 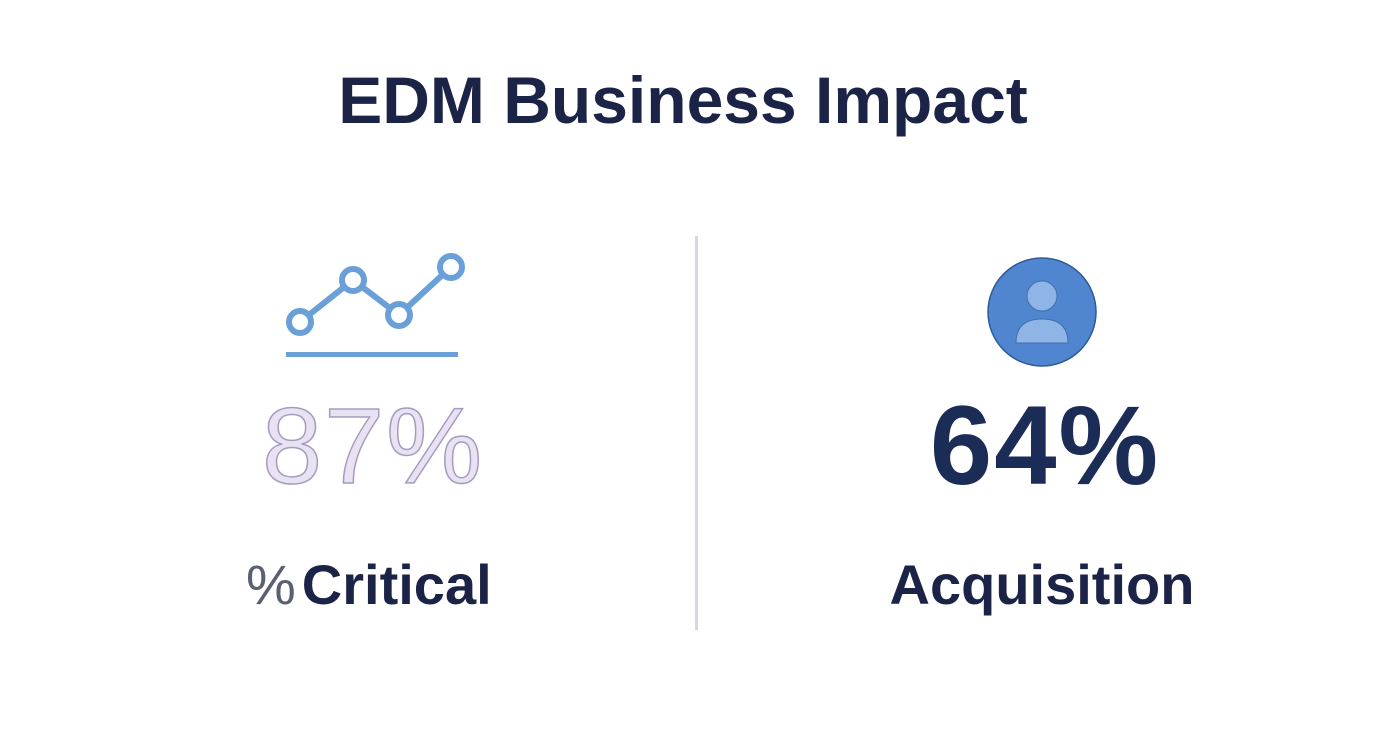 What do you see at coordinates (271, 584) in the screenshot?
I see `percent-prefix: %` at bounding box center [271, 584].